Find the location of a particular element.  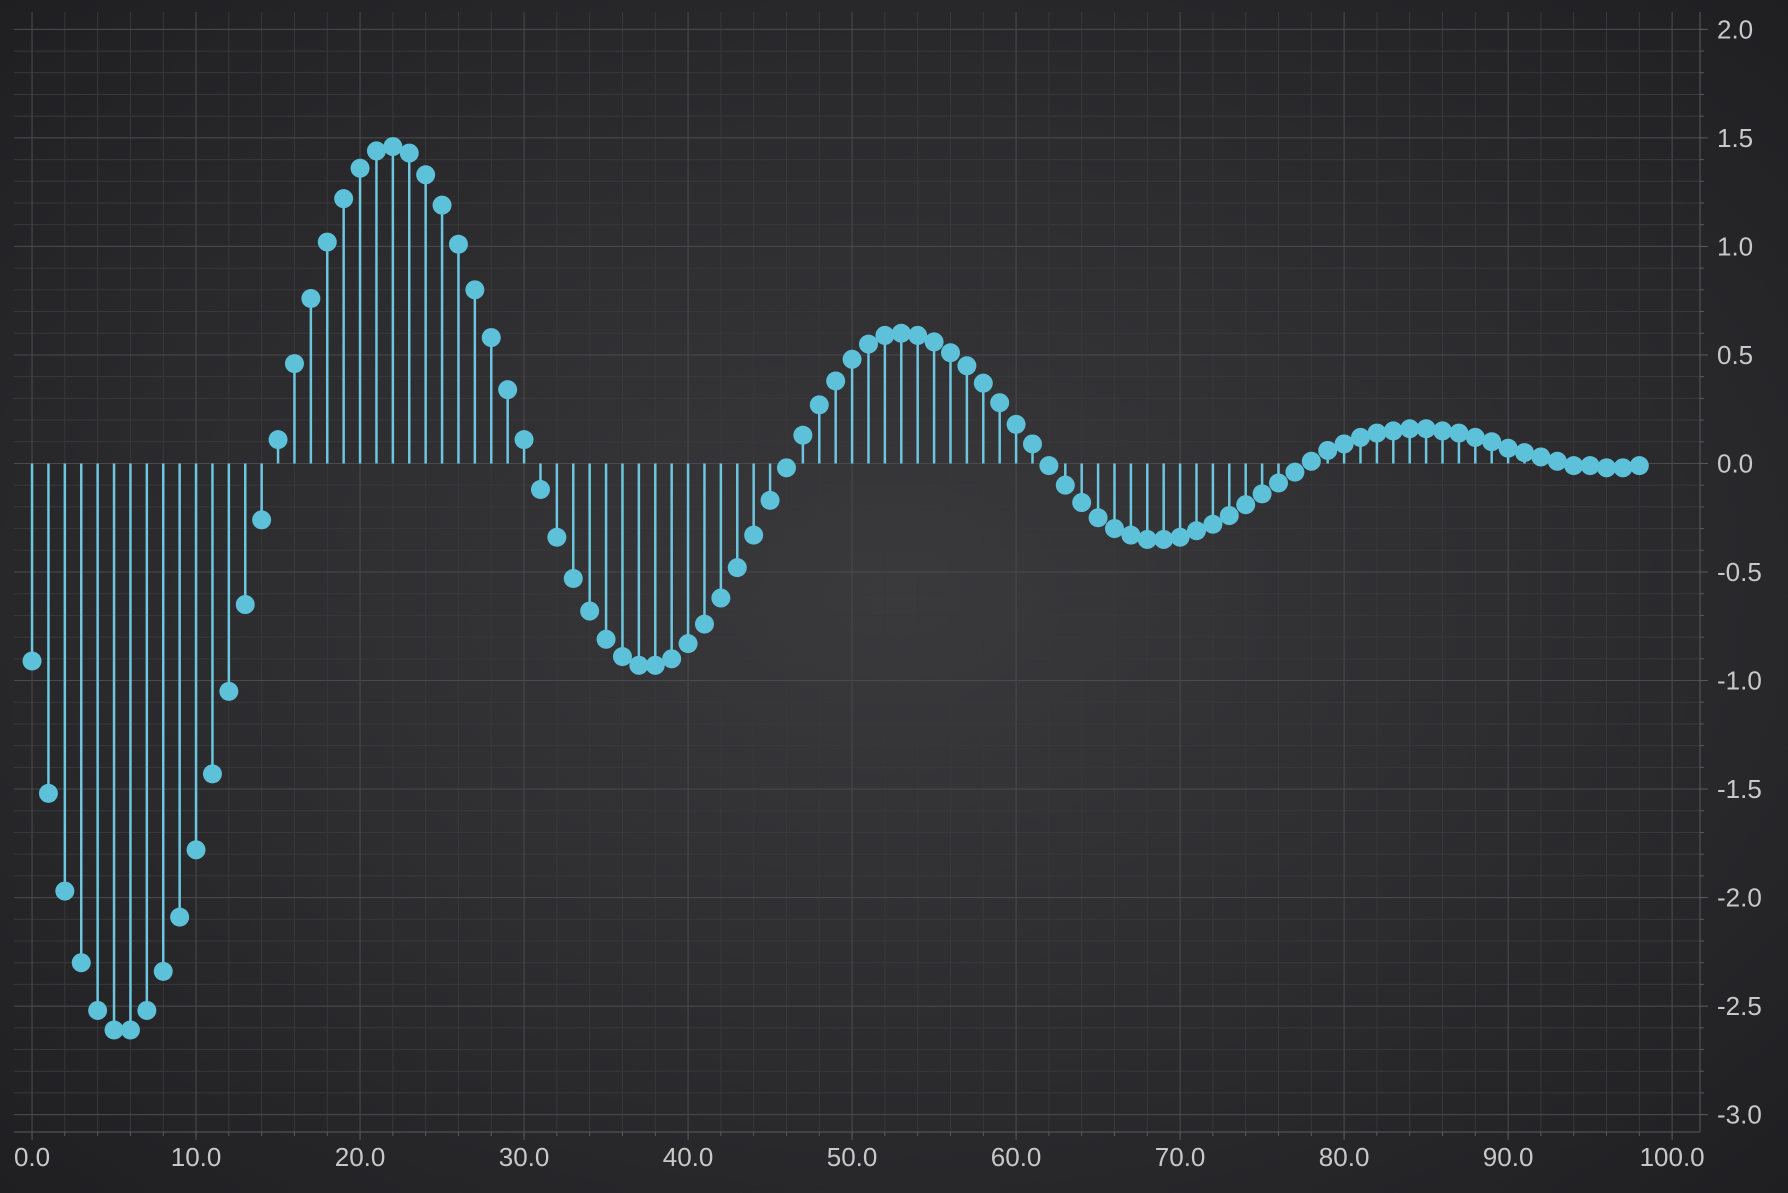

x-tick-label: 0.0 is located at coordinates (32, 1157).